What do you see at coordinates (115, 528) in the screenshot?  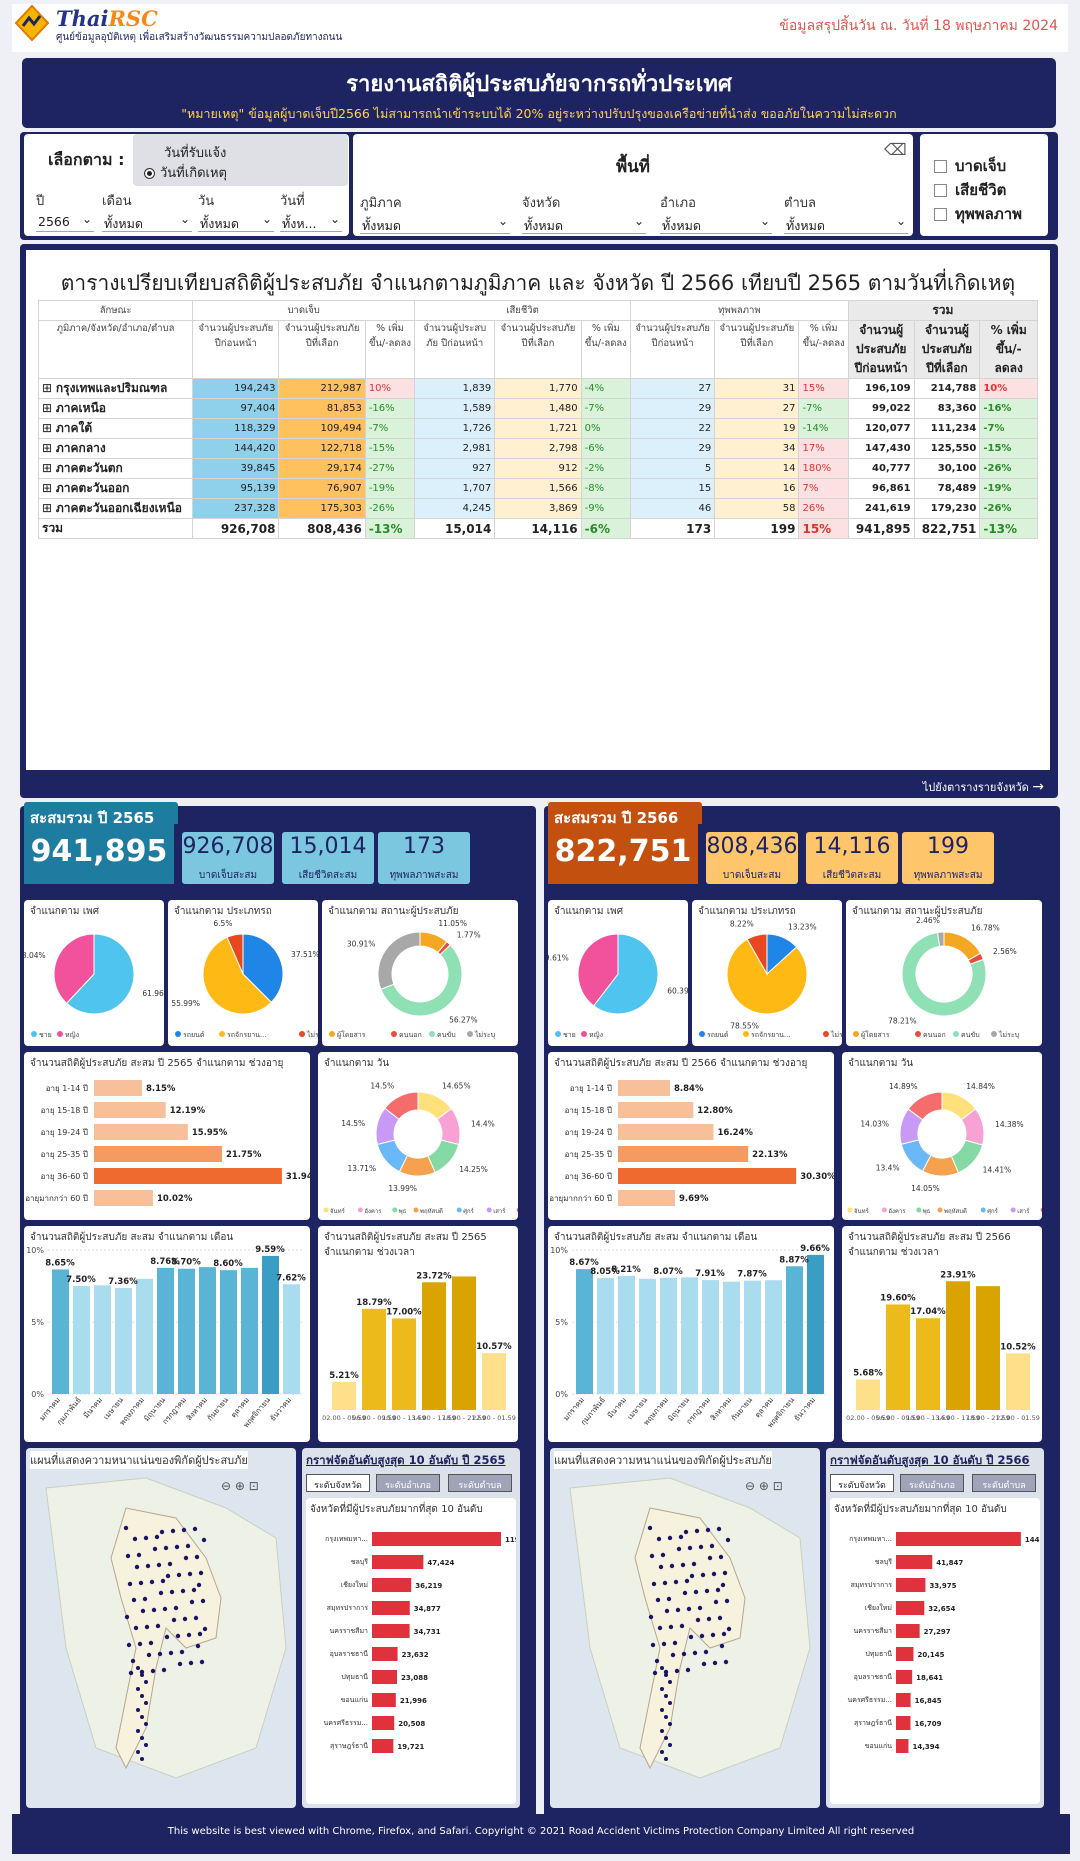 I see `row-name: รวม` at bounding box center [115, 528].